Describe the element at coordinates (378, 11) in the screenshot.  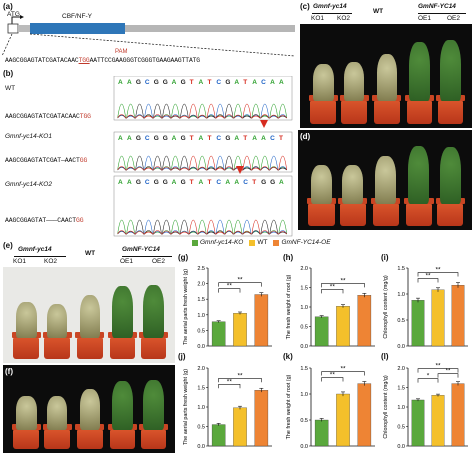
I see `photo-c-group-mid: WT` at that location.